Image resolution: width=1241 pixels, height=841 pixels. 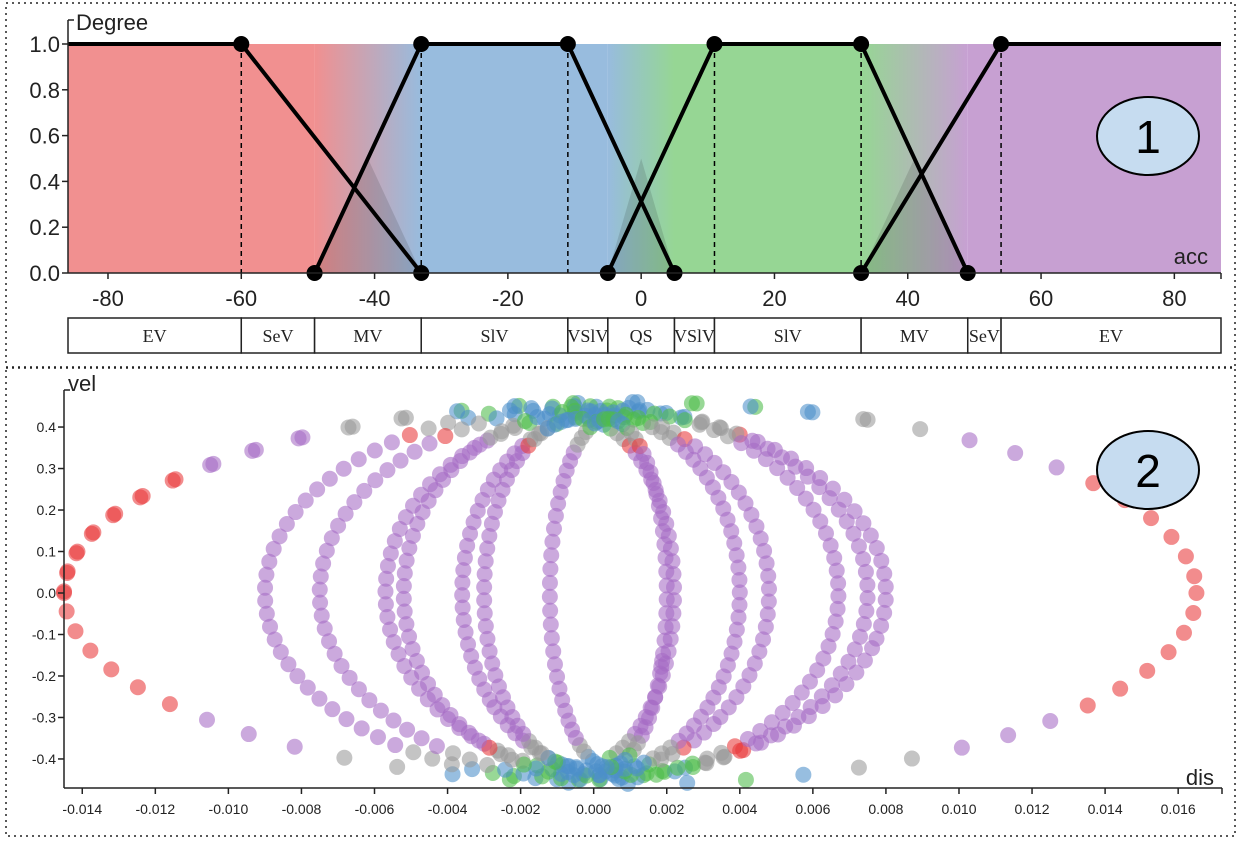 What do you see at coordinates (448, 809) in the screenshot?
I see `x-tick-label: -0.004` at bounding box center [448, 809].